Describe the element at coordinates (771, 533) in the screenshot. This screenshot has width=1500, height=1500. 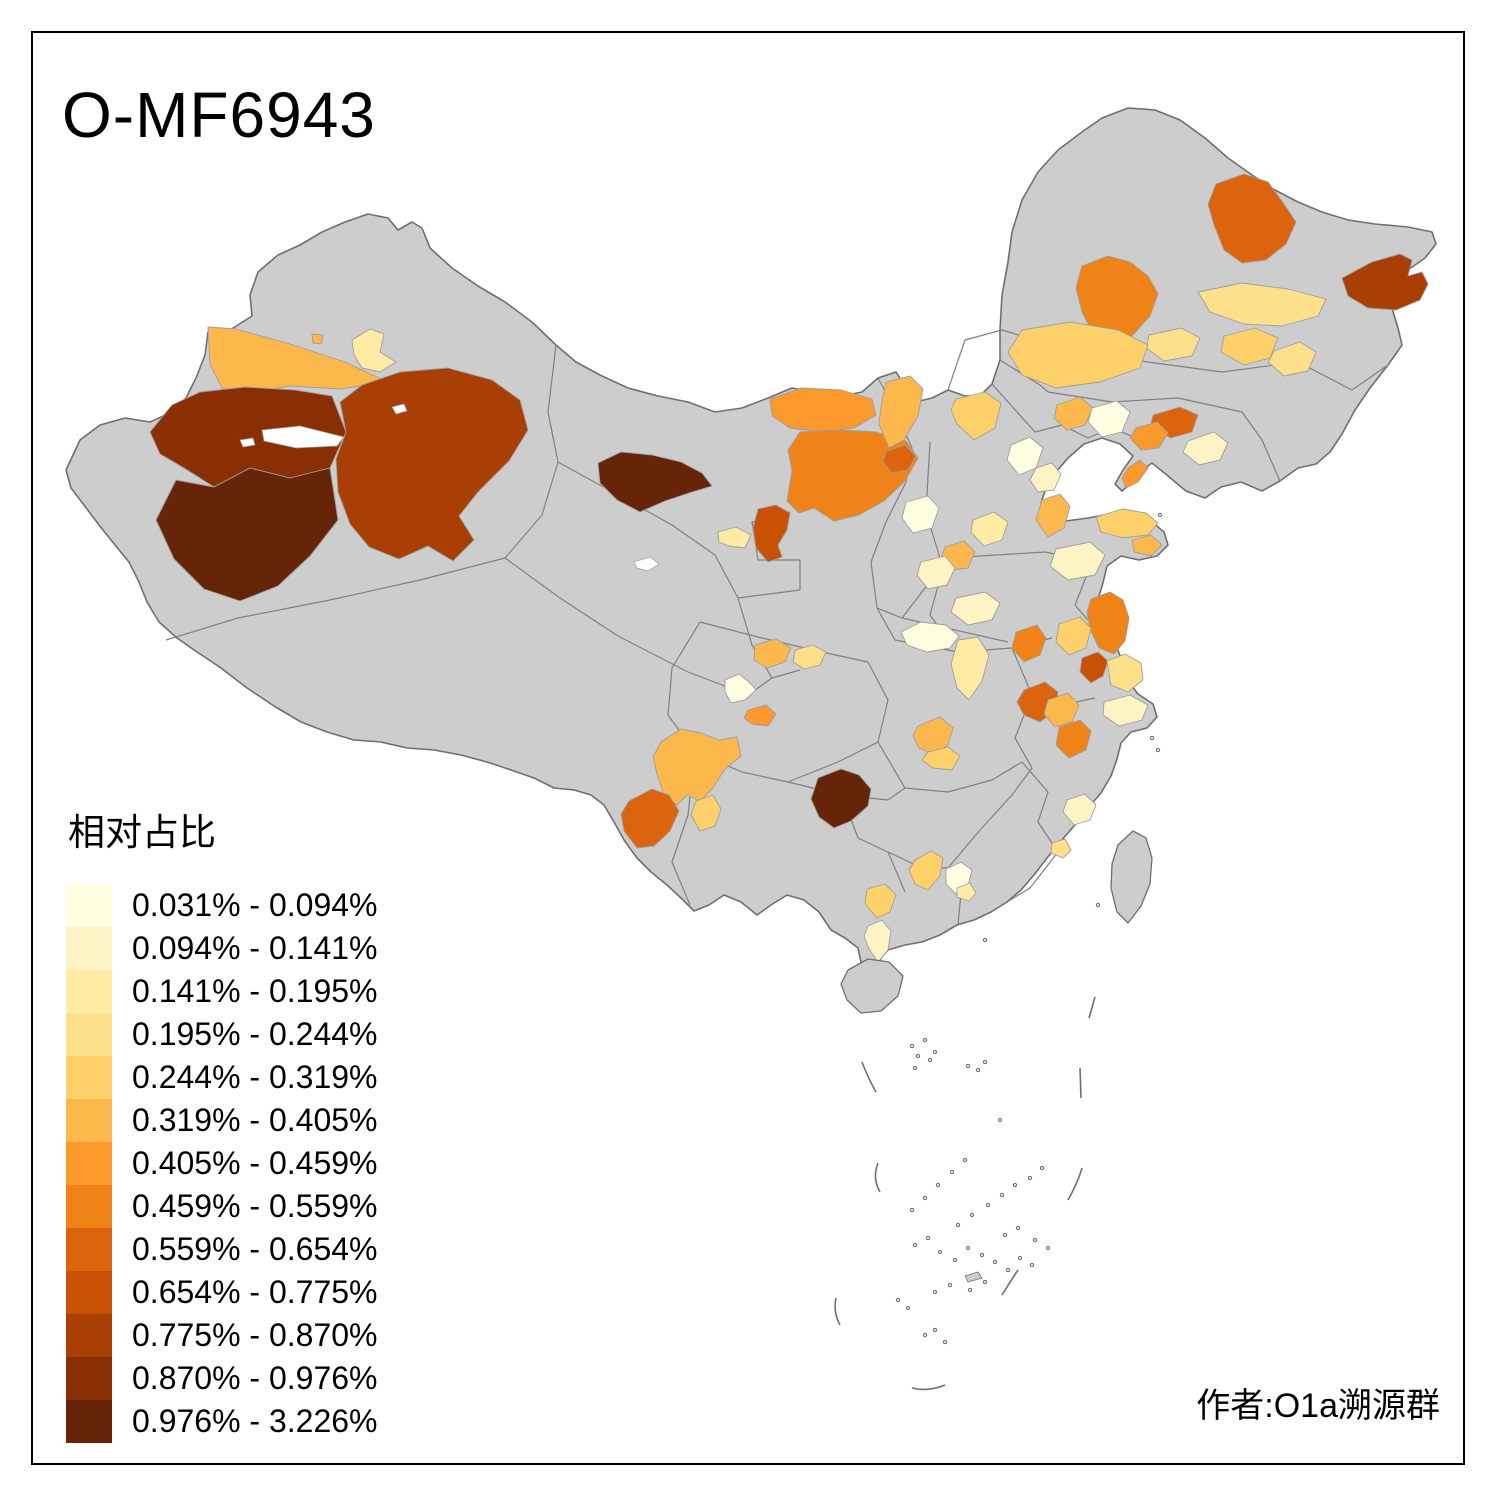
I see `map-region-ningxia-north` at that location.